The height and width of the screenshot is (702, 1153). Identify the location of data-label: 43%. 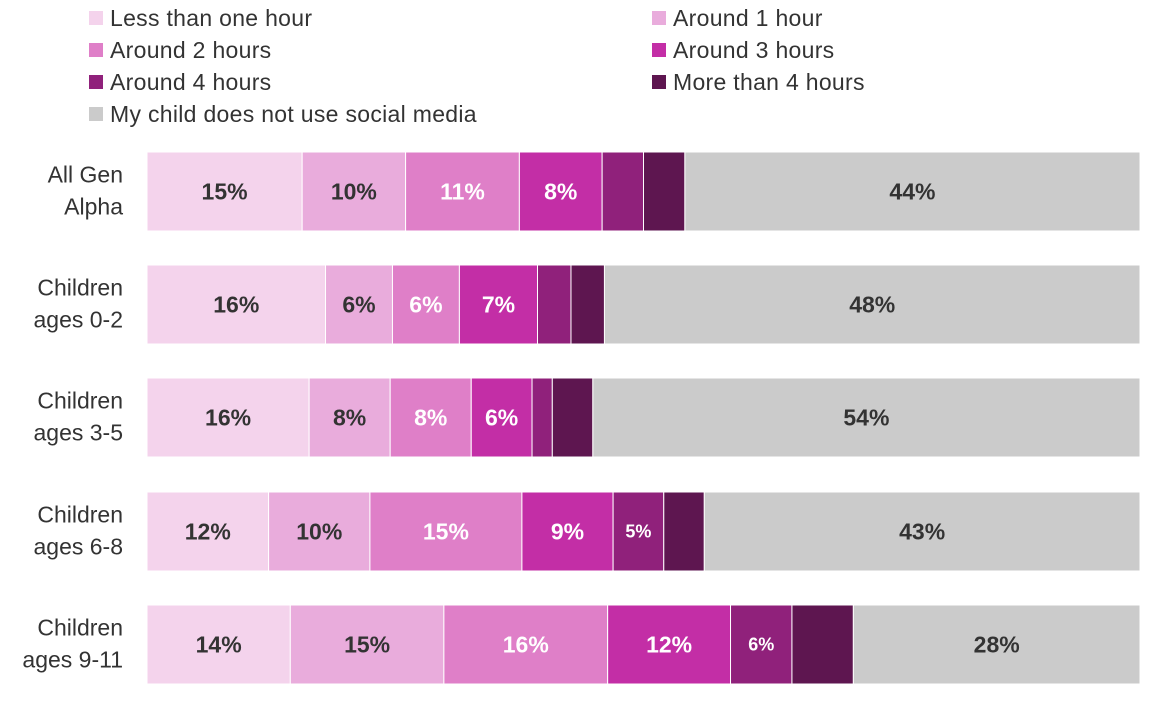
(922, 532).